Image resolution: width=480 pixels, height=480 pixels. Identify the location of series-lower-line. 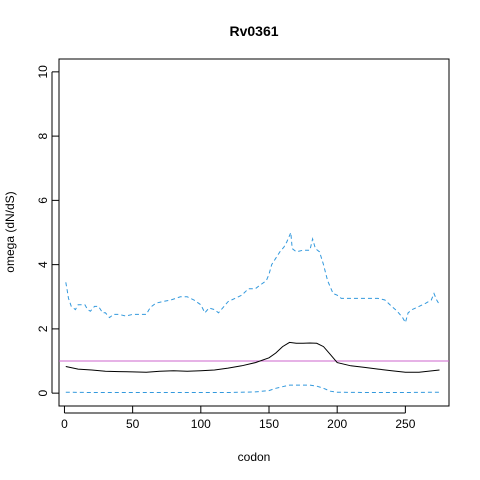
(252, 388).